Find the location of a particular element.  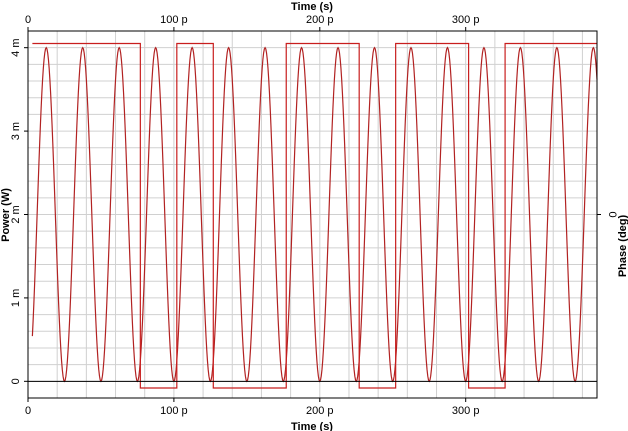

y-tick-label-right: 0 is located at coordinates (612, 214).